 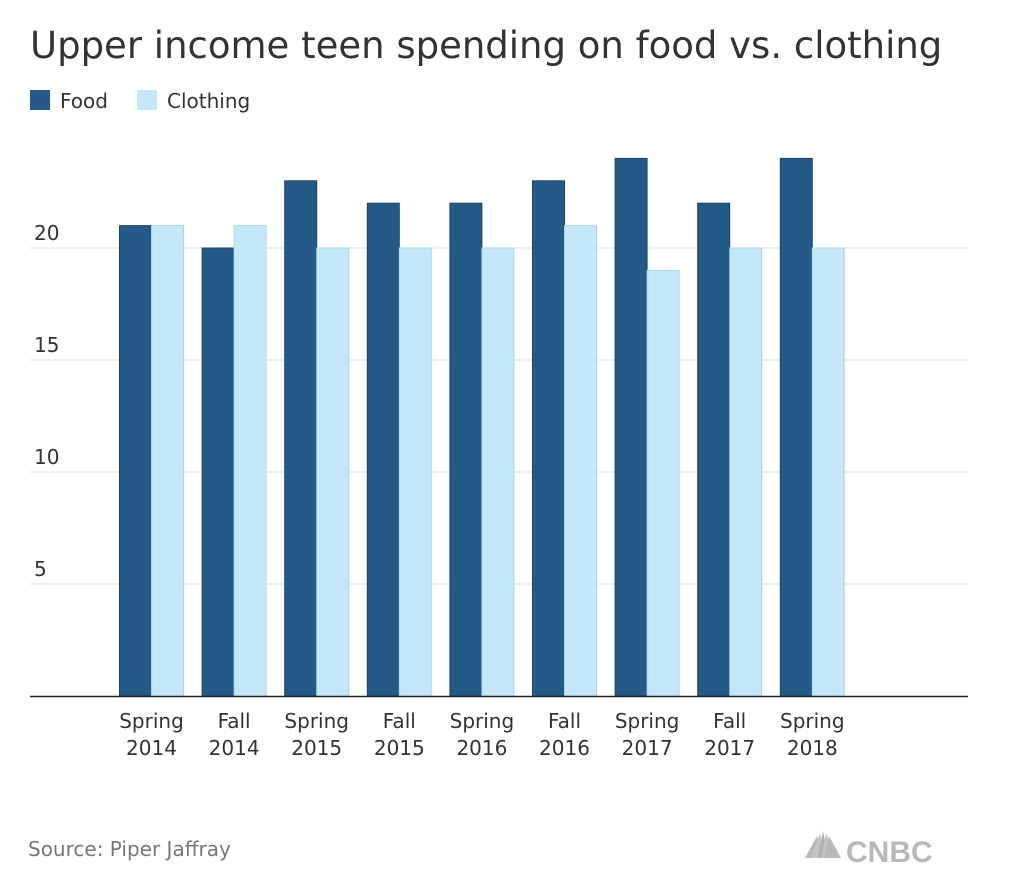 I want to click on legend-swatch-food, so click(x=40, y=100).